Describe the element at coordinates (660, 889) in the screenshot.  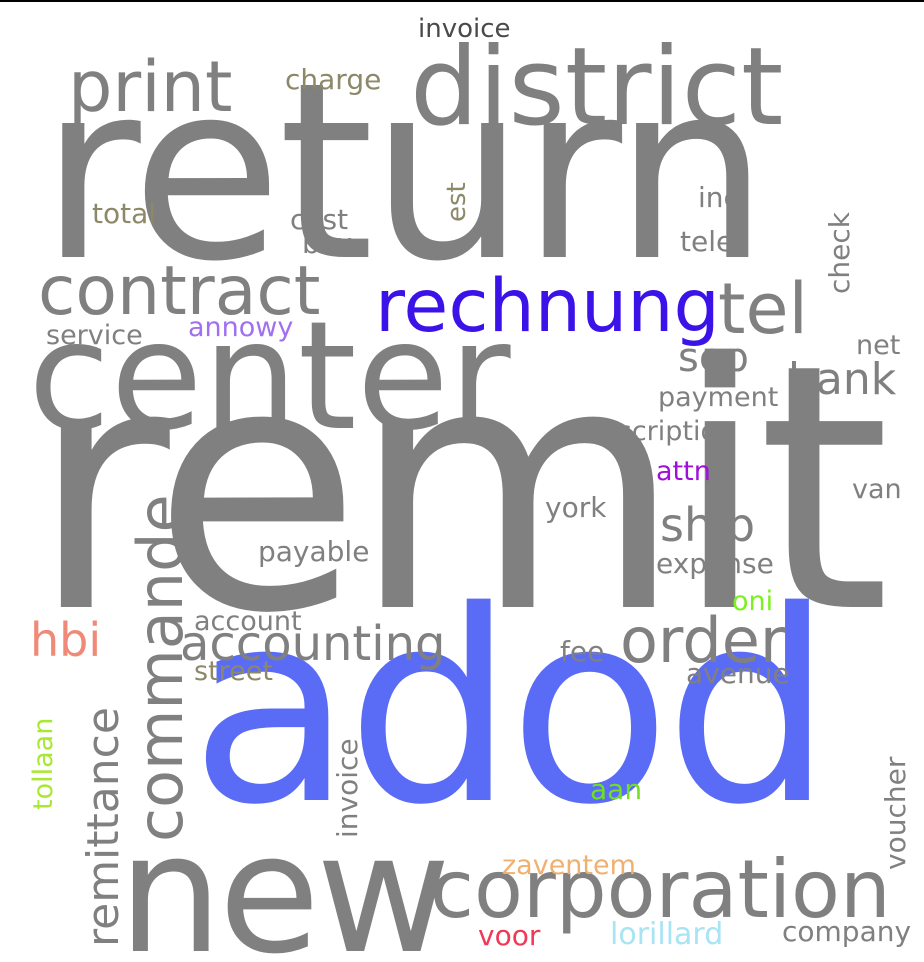
I see `word-corporation: corporation` at that location.